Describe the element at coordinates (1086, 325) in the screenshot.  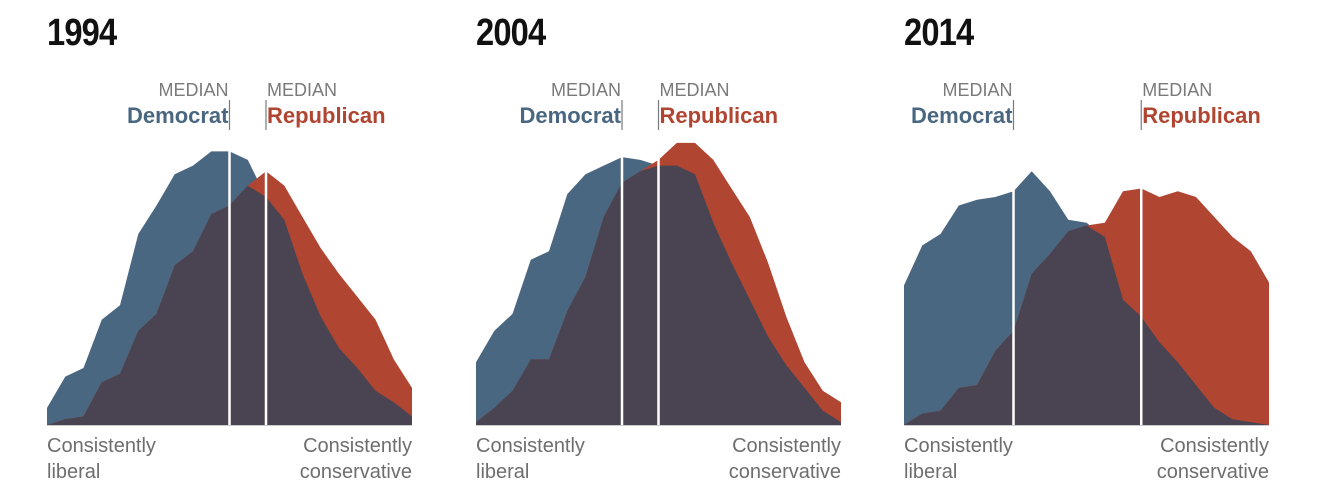
I see `overlap-area` at that location.